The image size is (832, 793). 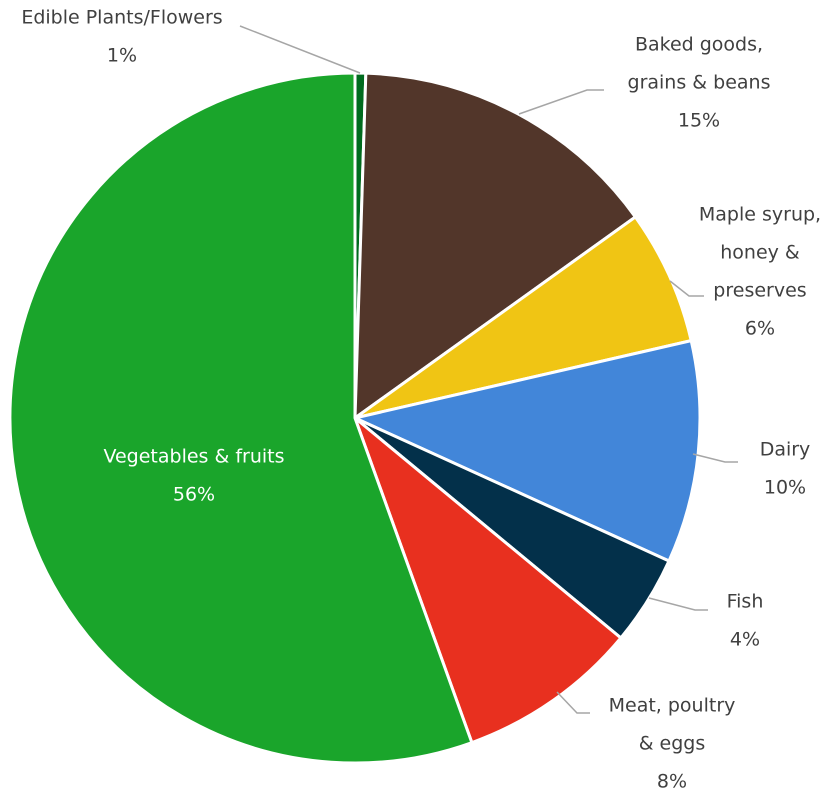 What do you see at coordinates (785, 450) in the screenshot?
I see `slice-name-line: Dairy` at bounding box center [785, 450].